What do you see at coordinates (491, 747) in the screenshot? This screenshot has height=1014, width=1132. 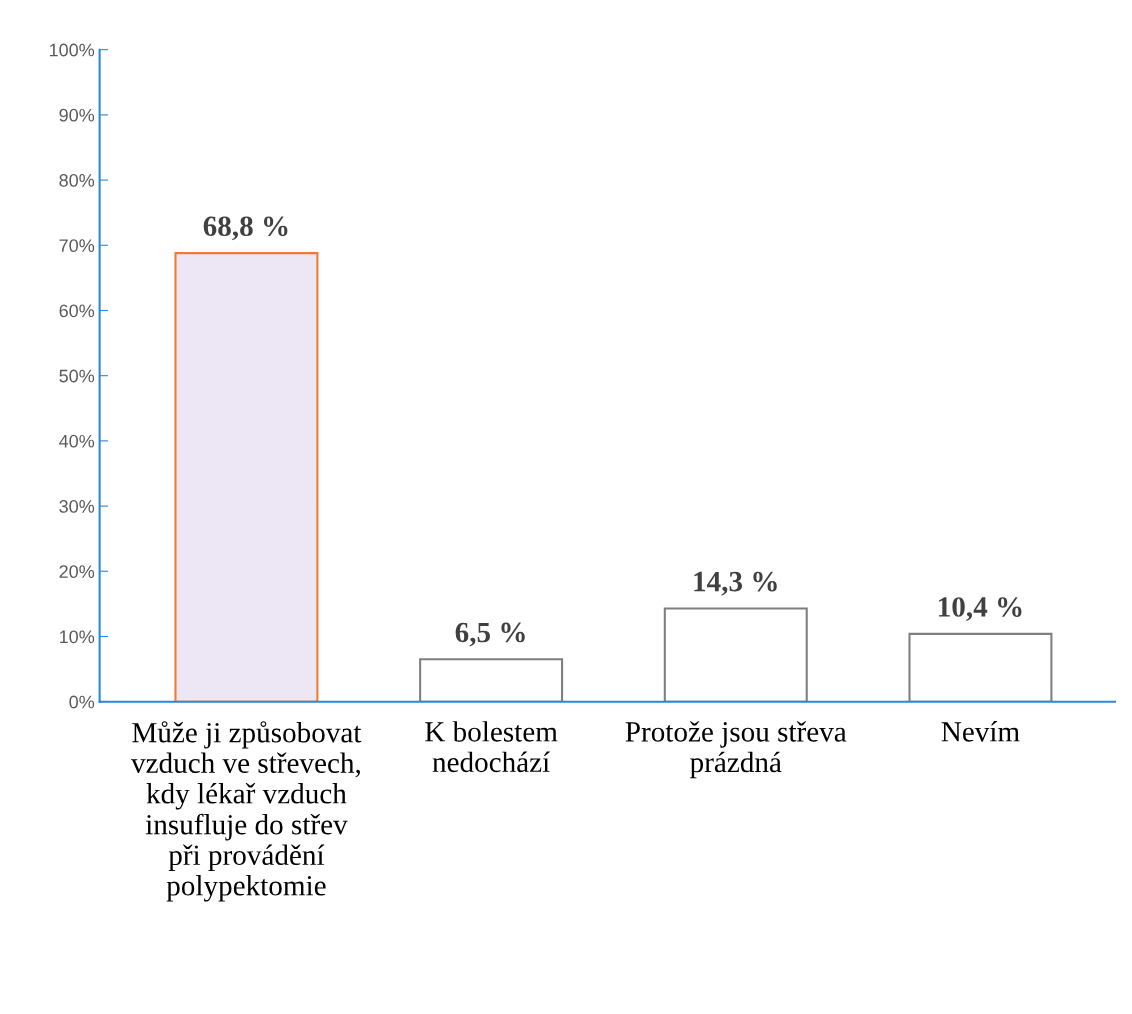 I see `x-tick-label: K bolestem nedochází` at bounding box center [491, 747].